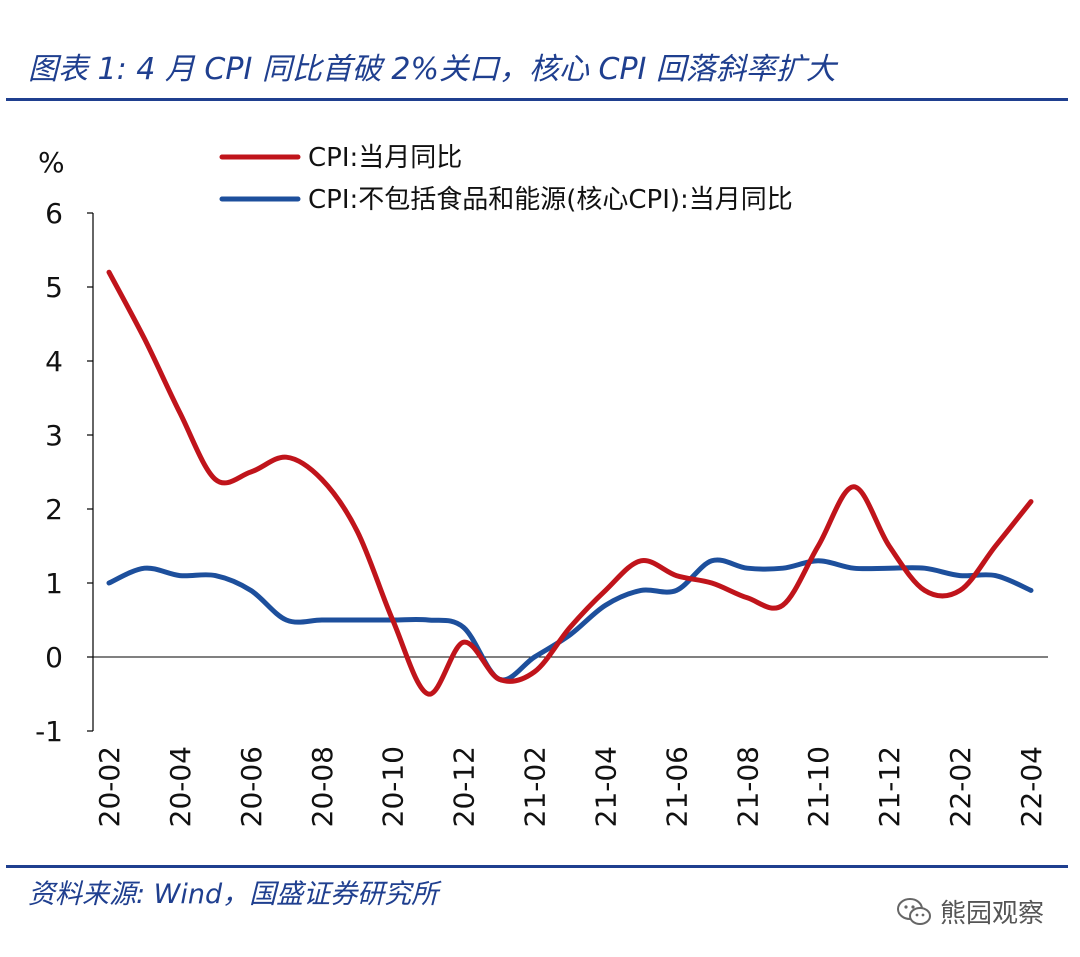  What do you see at coordinates (54, 361) in the screenshot?
I see `y-tick-label: 4` at bounding box center [54, 361].